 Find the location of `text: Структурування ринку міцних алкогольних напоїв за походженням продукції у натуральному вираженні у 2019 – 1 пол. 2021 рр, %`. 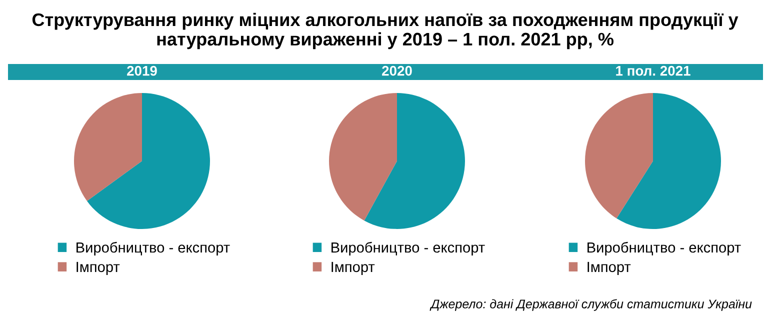

text: Структурування ринку міцних алкогольних напоїв за походженням продукції у натуральному вираженні у 2019 – 1 пол. 2021 рр, % is located at coordinates (385, 31).